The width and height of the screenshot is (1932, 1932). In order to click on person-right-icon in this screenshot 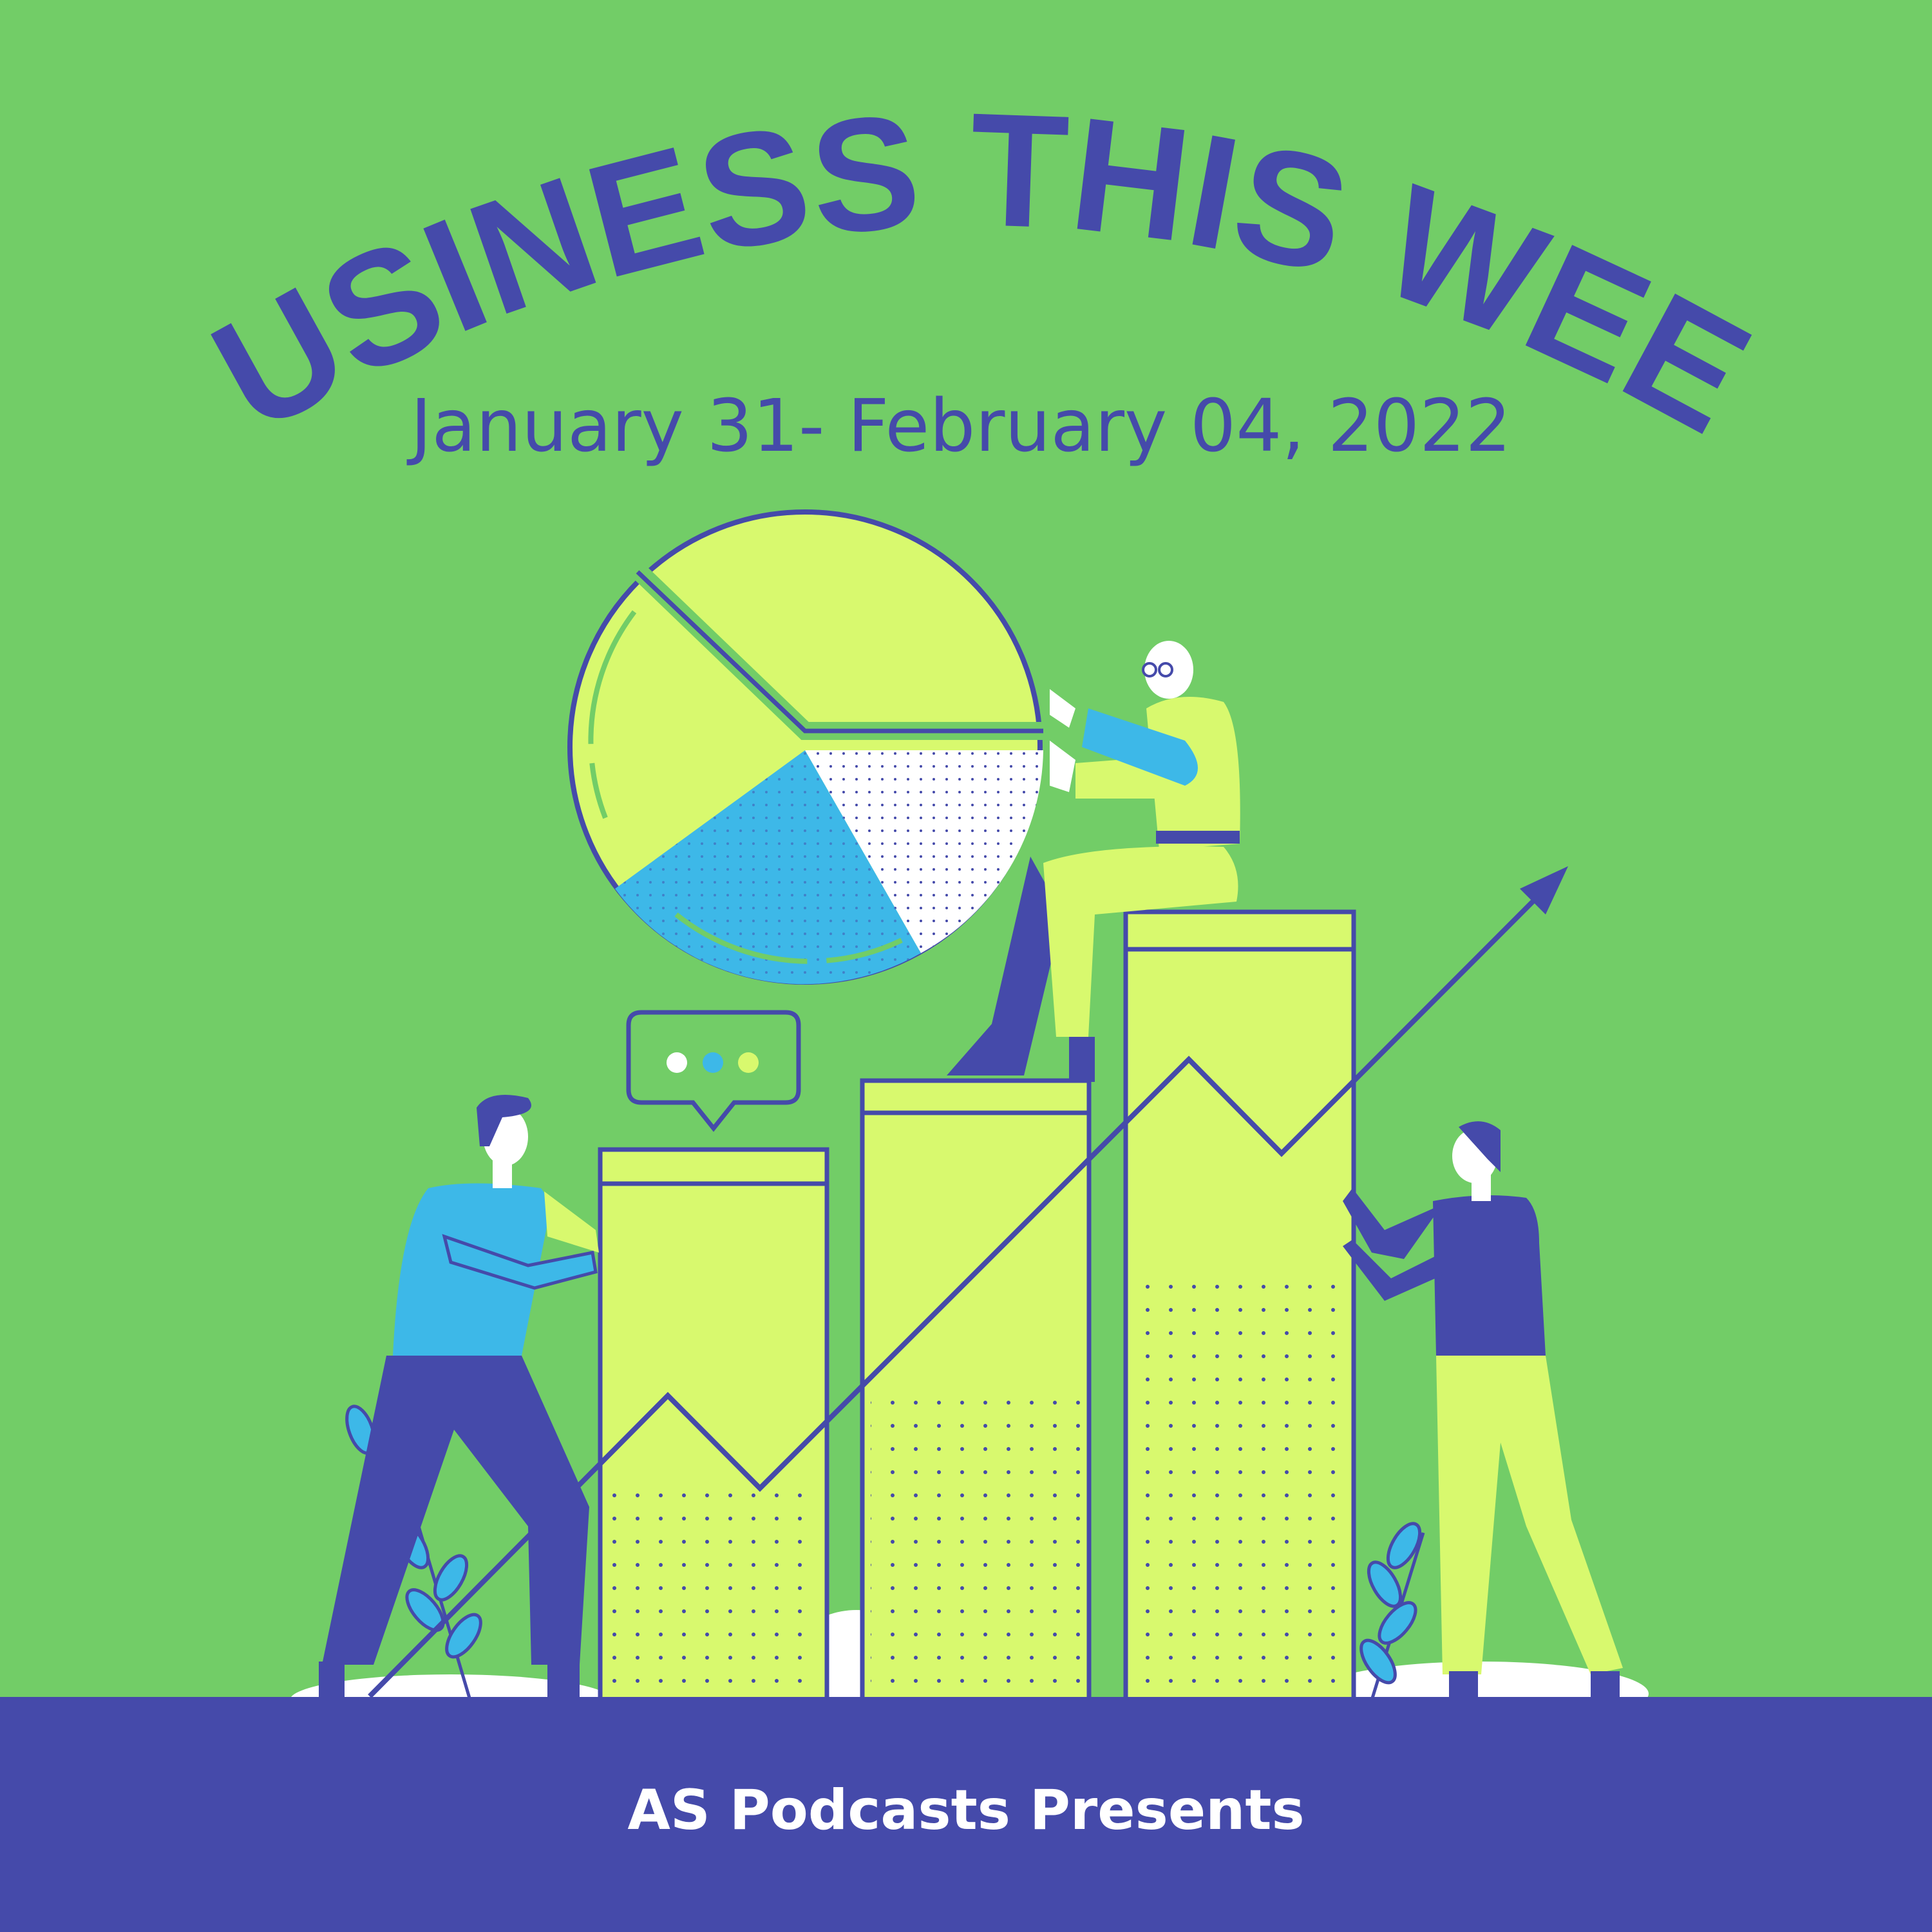, I will do `click(1483, 1409)`.